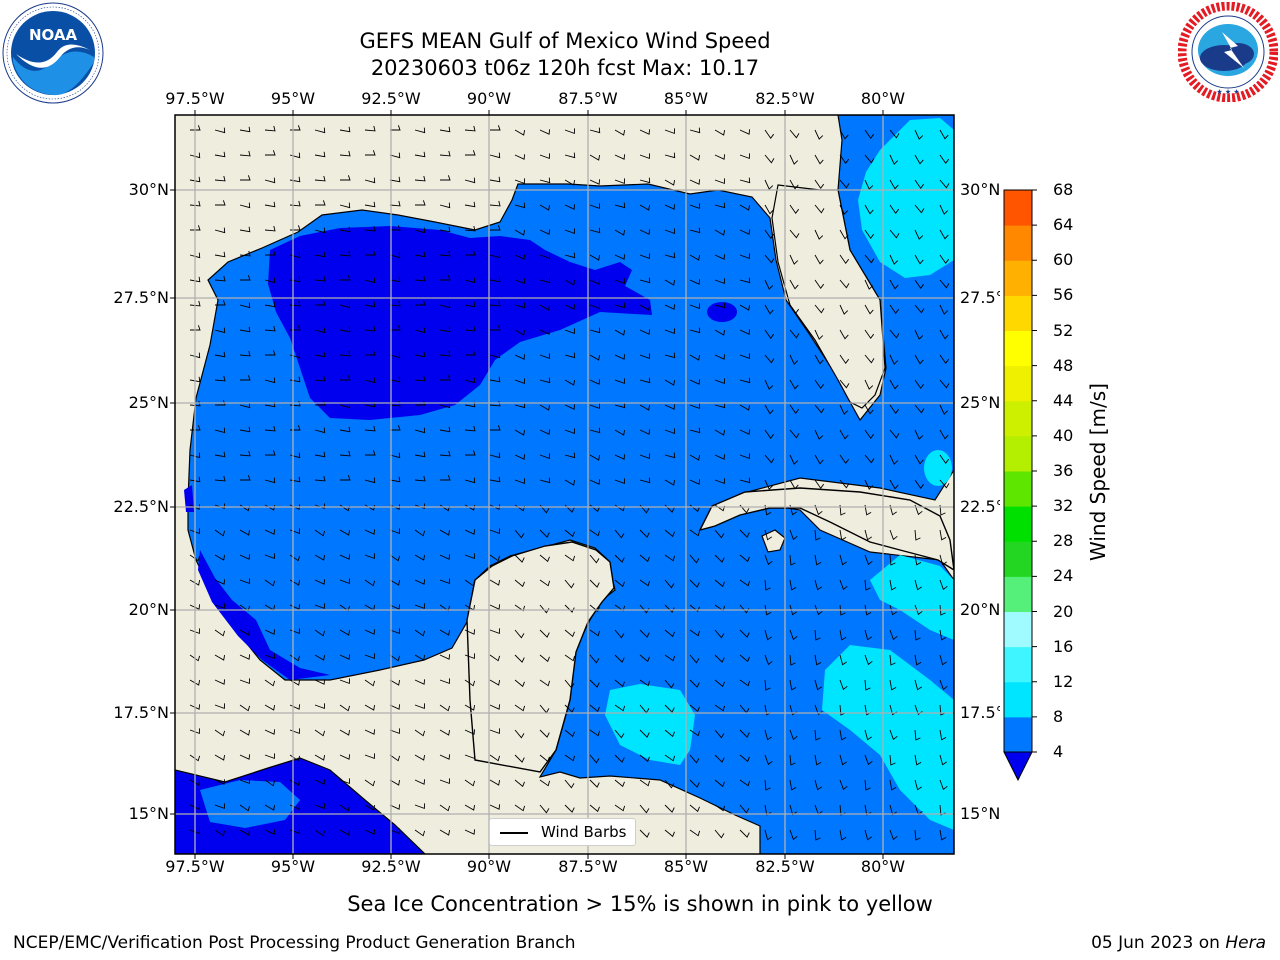 This screenshot has height=960, width=1280. I want to click on tick-label: 85°W, so click(686, 98).